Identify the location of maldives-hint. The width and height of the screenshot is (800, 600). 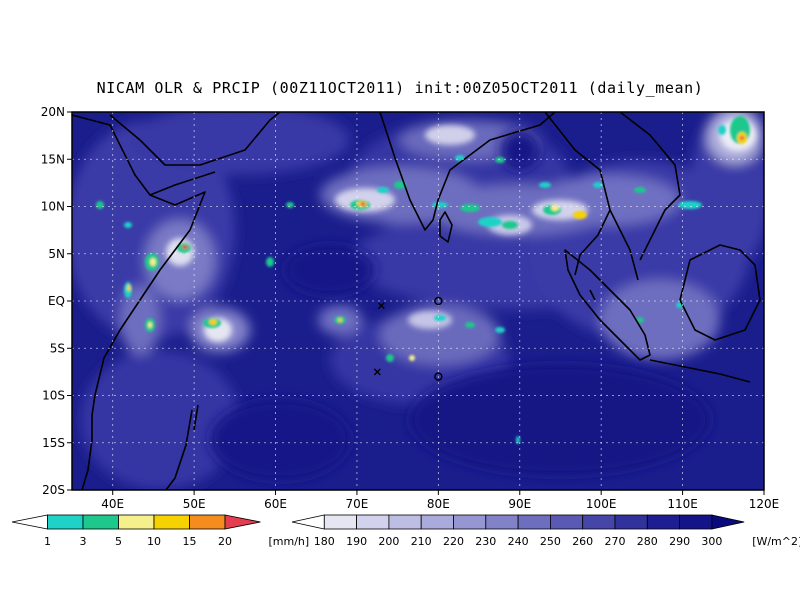
(592, 295).